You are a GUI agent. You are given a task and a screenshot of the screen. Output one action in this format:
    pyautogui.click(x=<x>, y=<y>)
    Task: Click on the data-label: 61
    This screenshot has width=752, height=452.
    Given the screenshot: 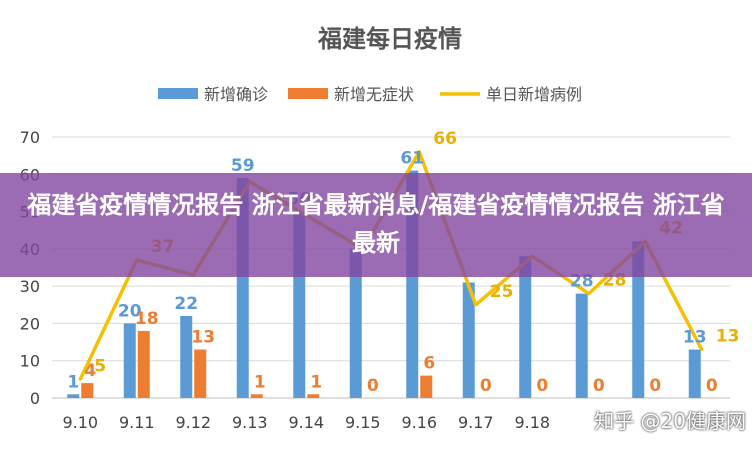 What is the action you would take?
    pyautogui.click(x=412, y=159)
    